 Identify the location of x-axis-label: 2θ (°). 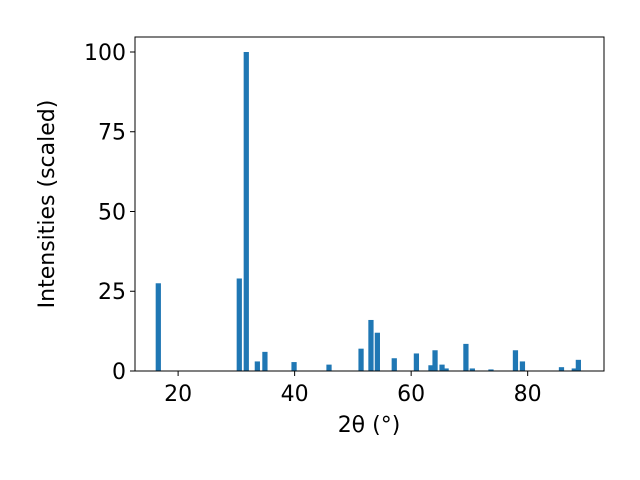
(369, 425).